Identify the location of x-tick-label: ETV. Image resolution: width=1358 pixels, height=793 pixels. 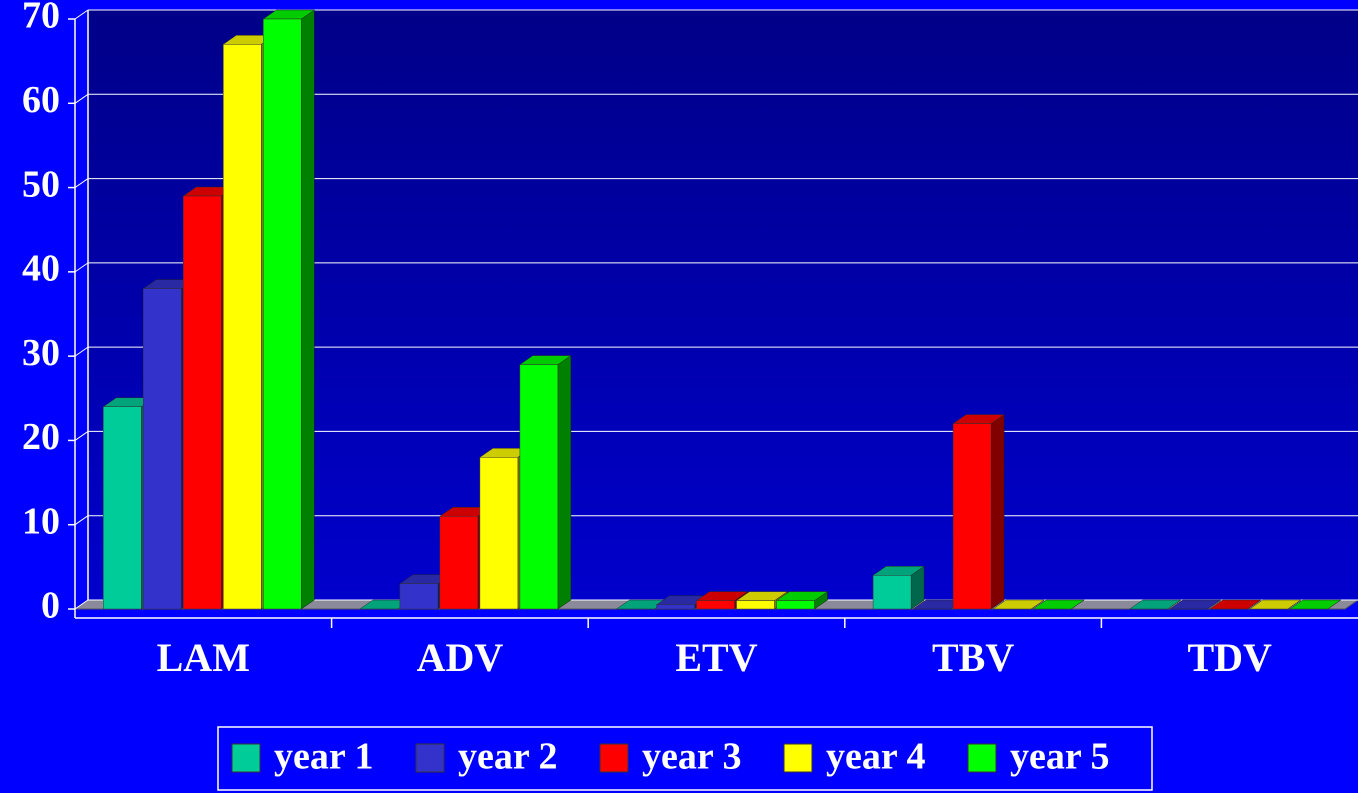
(716, 657).